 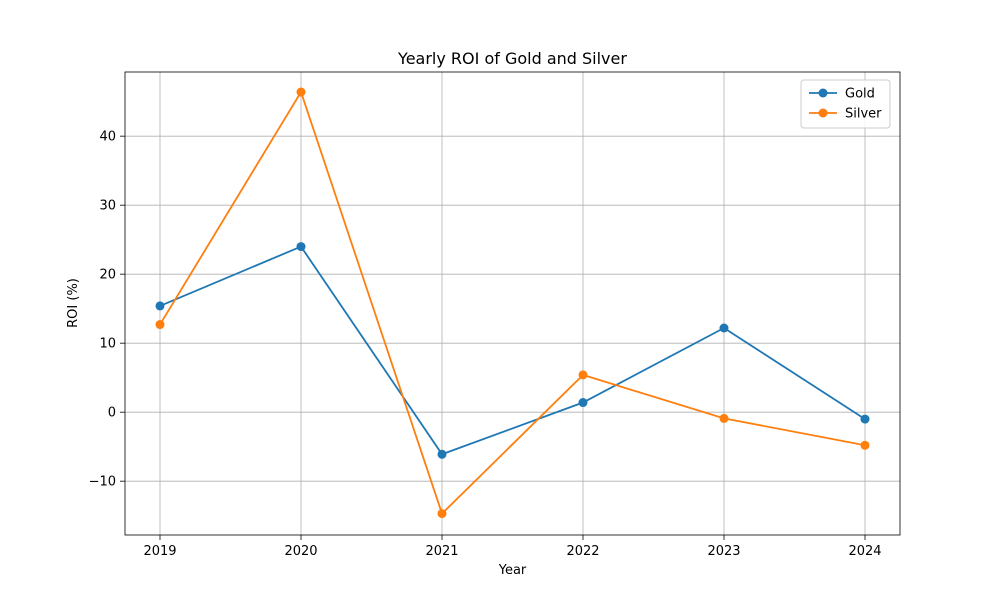 What do you see at coordinates (107, 275) in the screenshot?
I see `y-tick-label: 20` at bounding box center [107, 275].